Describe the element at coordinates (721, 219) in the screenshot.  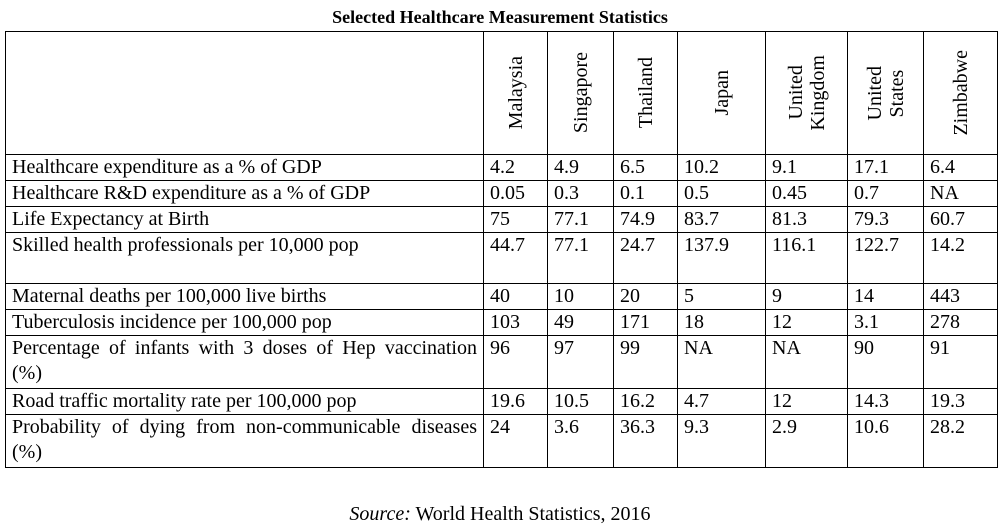
I see `table-cell: 83.7` at that location.